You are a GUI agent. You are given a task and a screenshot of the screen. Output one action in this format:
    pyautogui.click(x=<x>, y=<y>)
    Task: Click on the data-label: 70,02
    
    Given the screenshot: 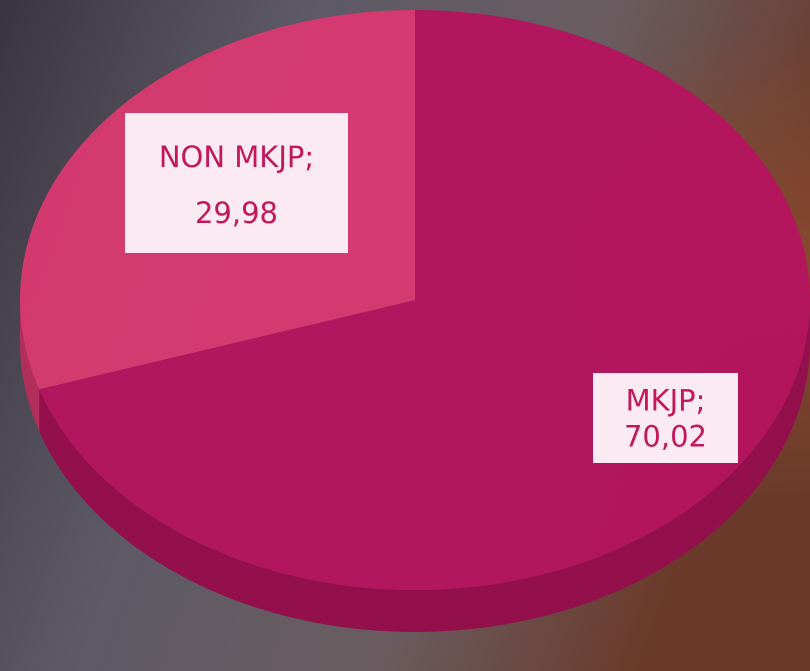 What is the action you would take?
    pyautogui.click(x=665, y=437)
    